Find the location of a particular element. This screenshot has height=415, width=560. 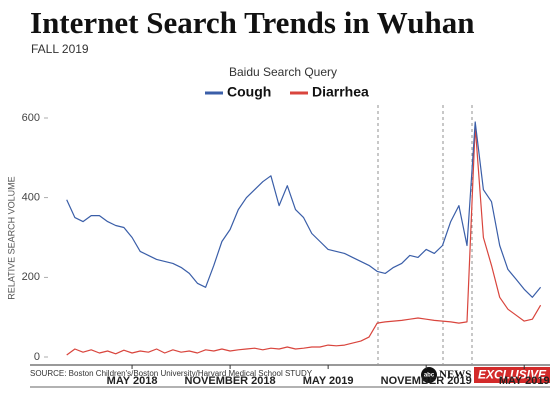

badge-label: EXCLUSIVE is located at coordinates (512, 375).